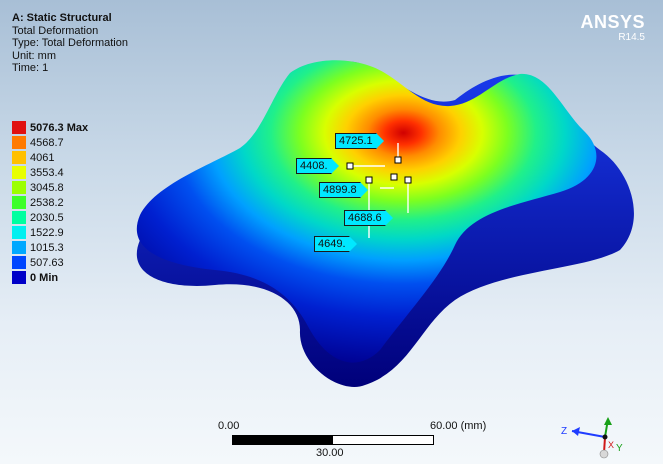  I want to click on legend-entry: 4568.7, so click(38, 142).